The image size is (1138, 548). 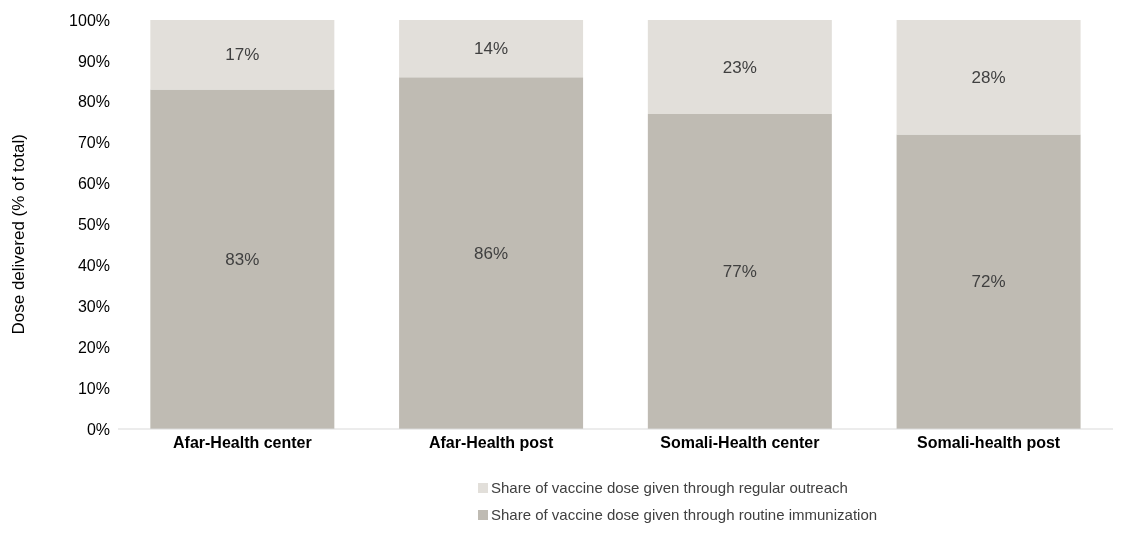 I want to click on legend-label: Share of vaccine dose given through regular outreach, so click(x=669, y=487).